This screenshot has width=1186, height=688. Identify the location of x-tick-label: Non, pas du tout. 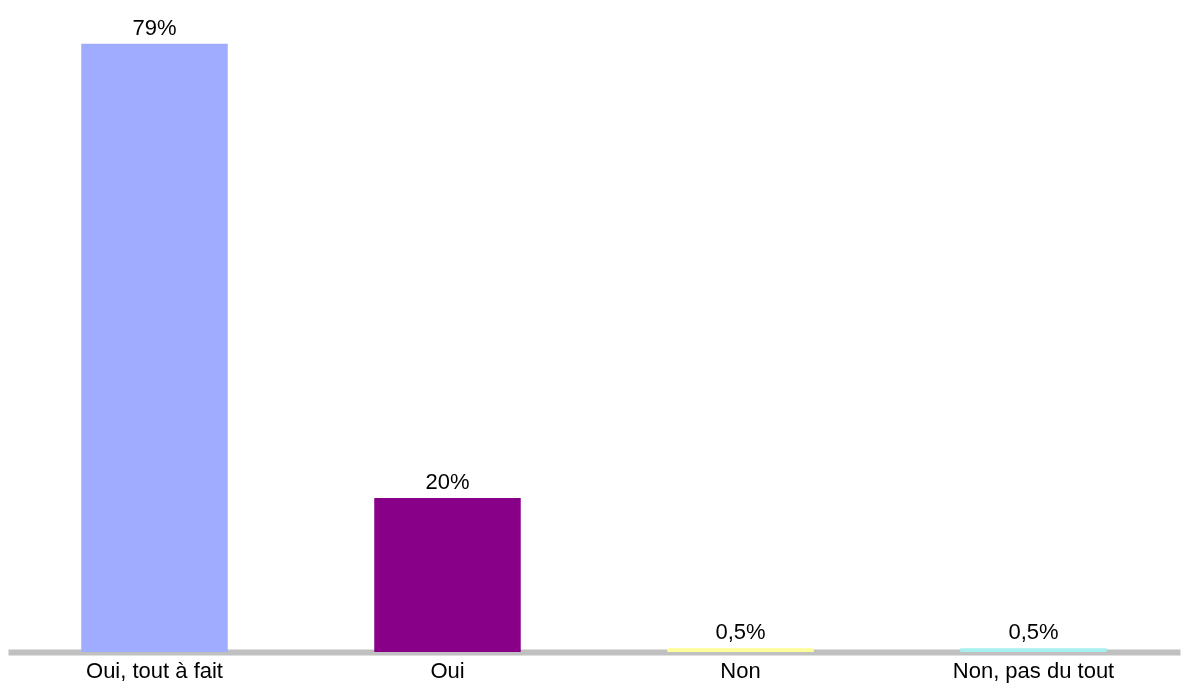
(1033, 670).